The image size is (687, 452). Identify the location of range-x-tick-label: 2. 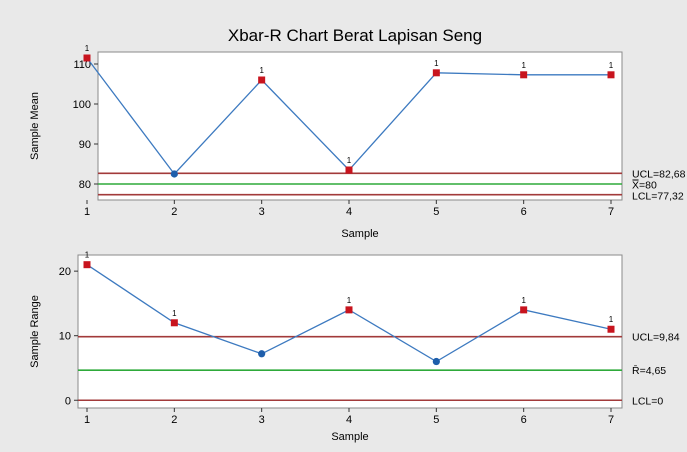
(174, 420).